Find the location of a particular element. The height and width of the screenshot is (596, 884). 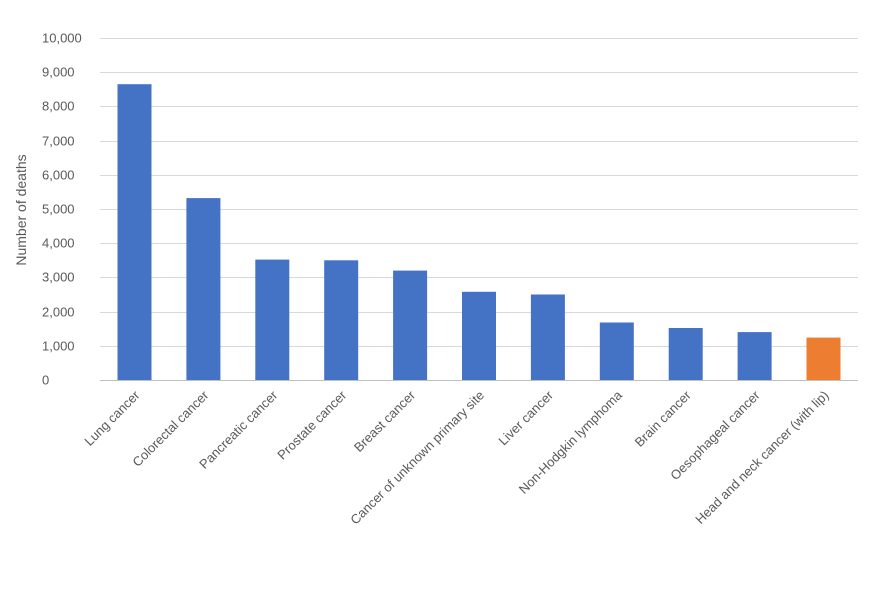

y-axis-title: Number of deaths is located at coordinates (21, 209).